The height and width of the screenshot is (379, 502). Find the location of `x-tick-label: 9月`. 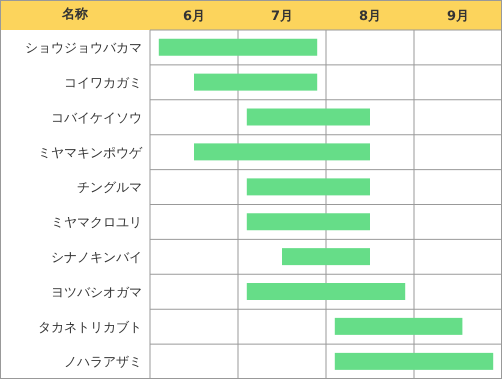

x-tick-label: 9月 is located at coordinates (458, 16).